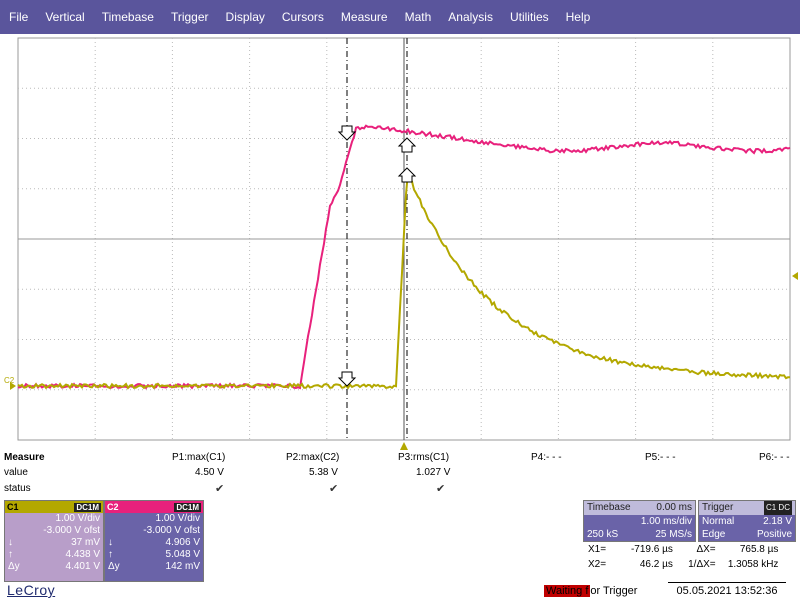 This screenshot has width=800, height=600. Describe the element at coordinates (187, 507) in the screenshot. I see `c2-coupling: DC1M` at that location.